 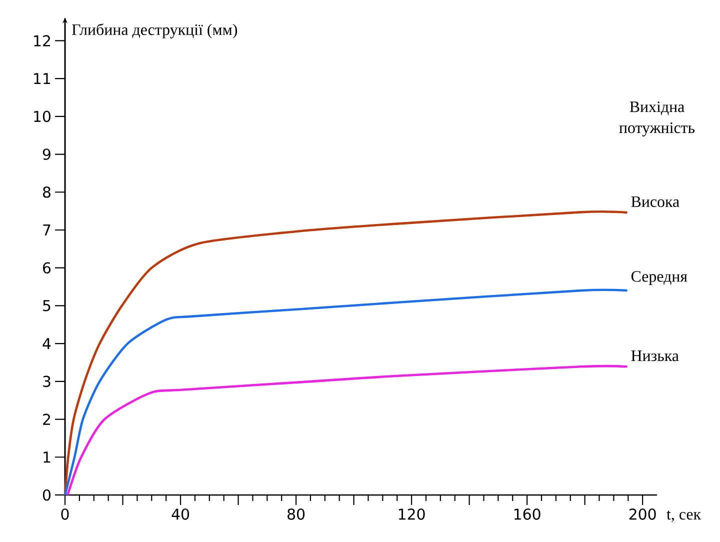 I want to click on x-tick-label: 200, so click(x=642, y=514).